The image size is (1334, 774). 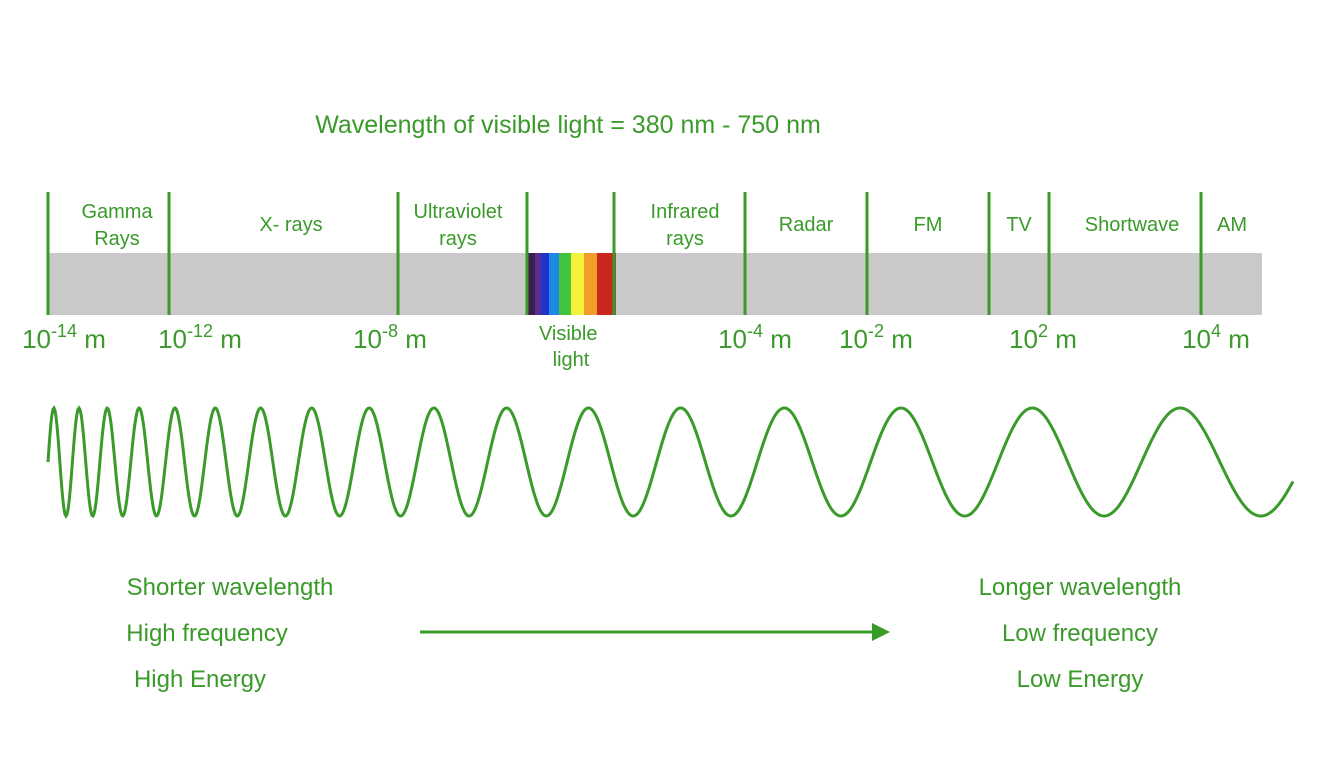 What do you see at coordinates (117, 225) in the screenshot?
I see `region-label-gamma: Gamma Rays` at bounding box center [117, 225].